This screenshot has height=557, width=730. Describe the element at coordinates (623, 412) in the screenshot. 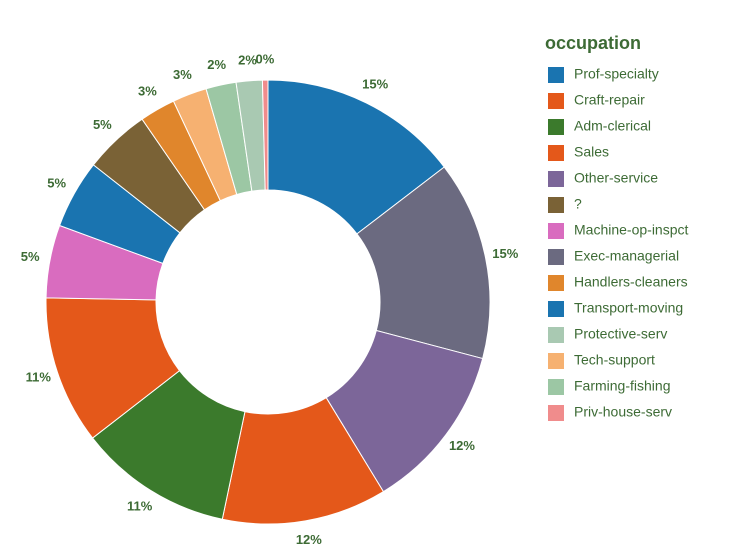

I see `legend-label: Priv-house-serv` at that location.